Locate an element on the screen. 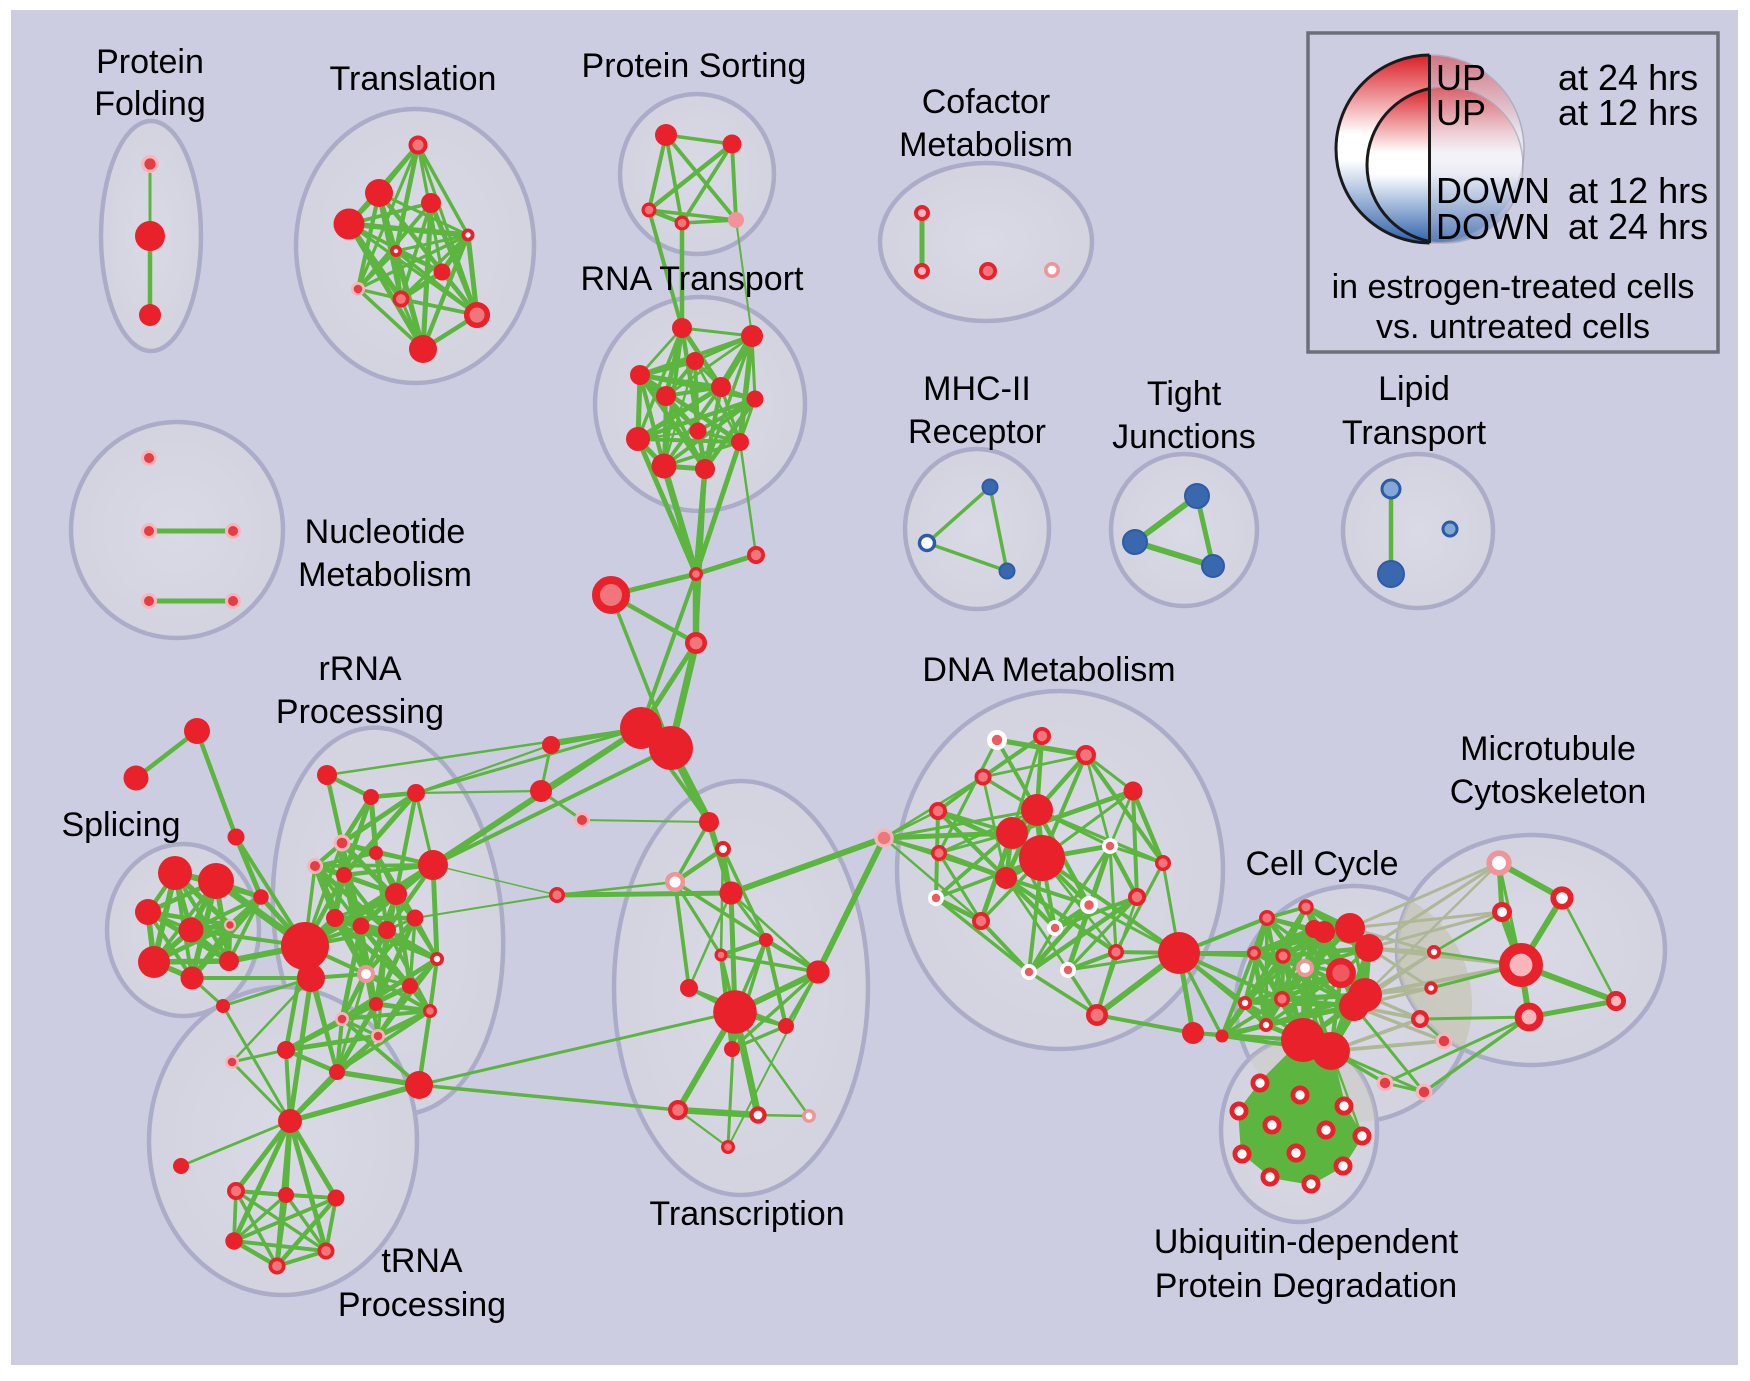 The height and width of the screenshot is (1381, 1750). svg-text: Tight is located at coordinates (1184, 394).